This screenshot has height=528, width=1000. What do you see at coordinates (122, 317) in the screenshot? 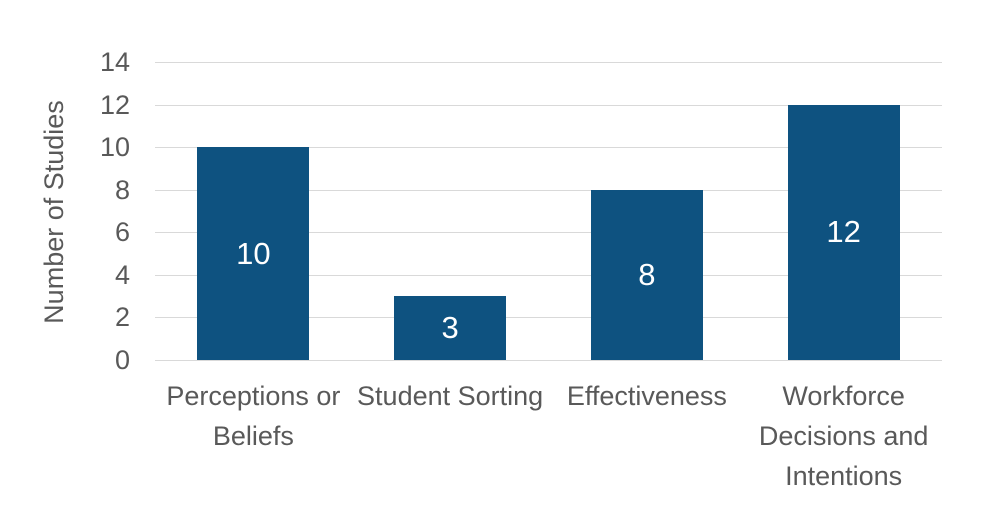
I see `y-tick-label: 2` at bounding box center [122, 317].